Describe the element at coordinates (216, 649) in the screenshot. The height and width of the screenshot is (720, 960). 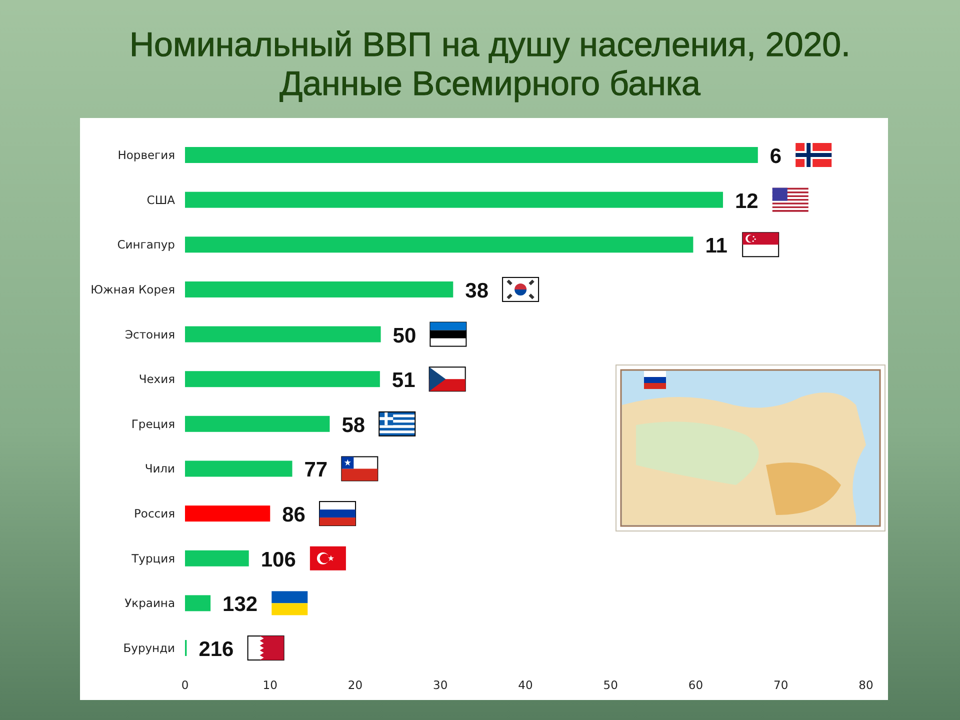
I see `annotation: 216` at that location.